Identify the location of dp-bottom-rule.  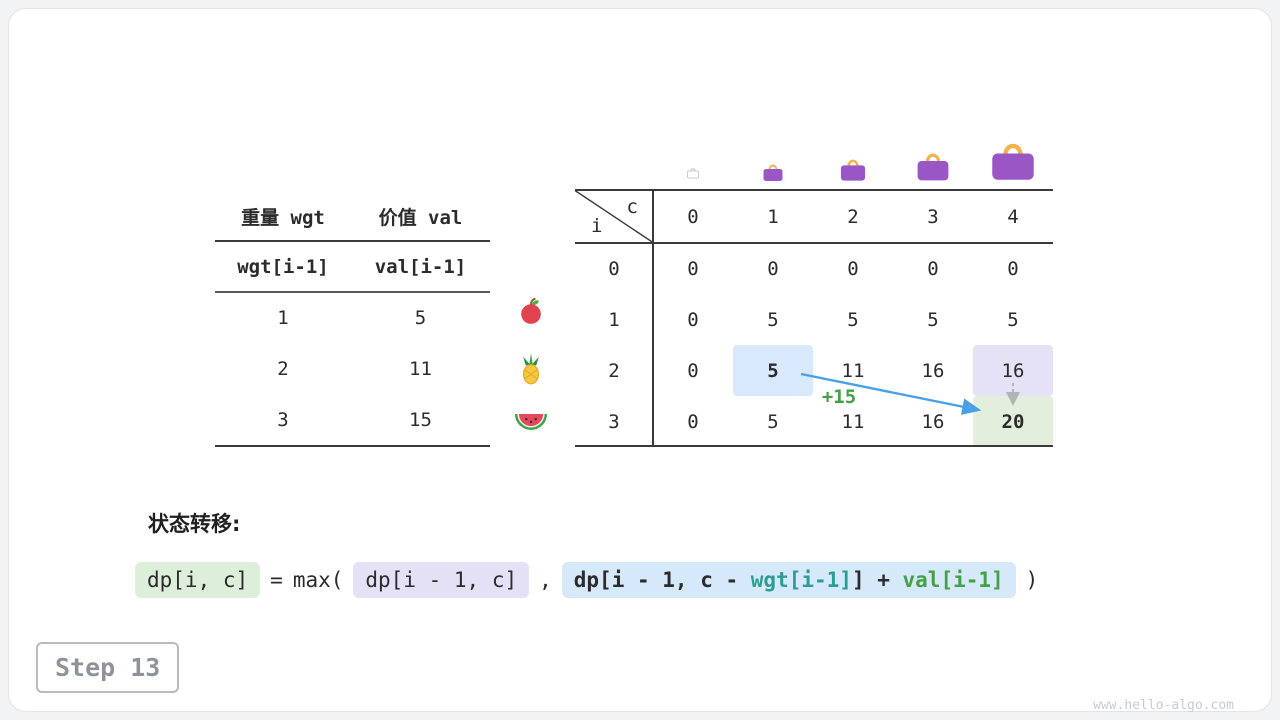
(814, 446).